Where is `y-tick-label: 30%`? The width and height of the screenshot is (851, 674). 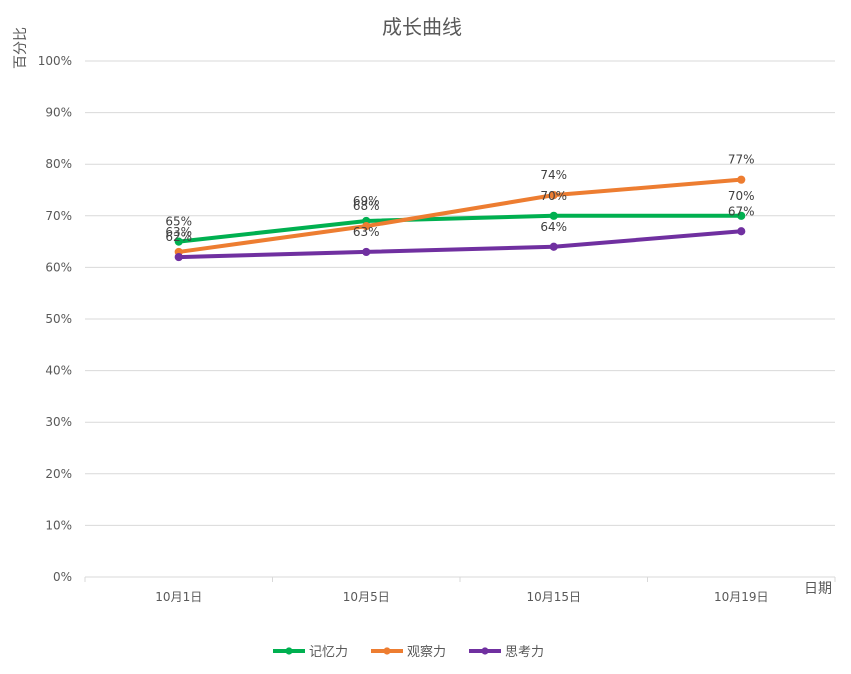
y-tick-label: 30% is located at coordinates (58, 422).